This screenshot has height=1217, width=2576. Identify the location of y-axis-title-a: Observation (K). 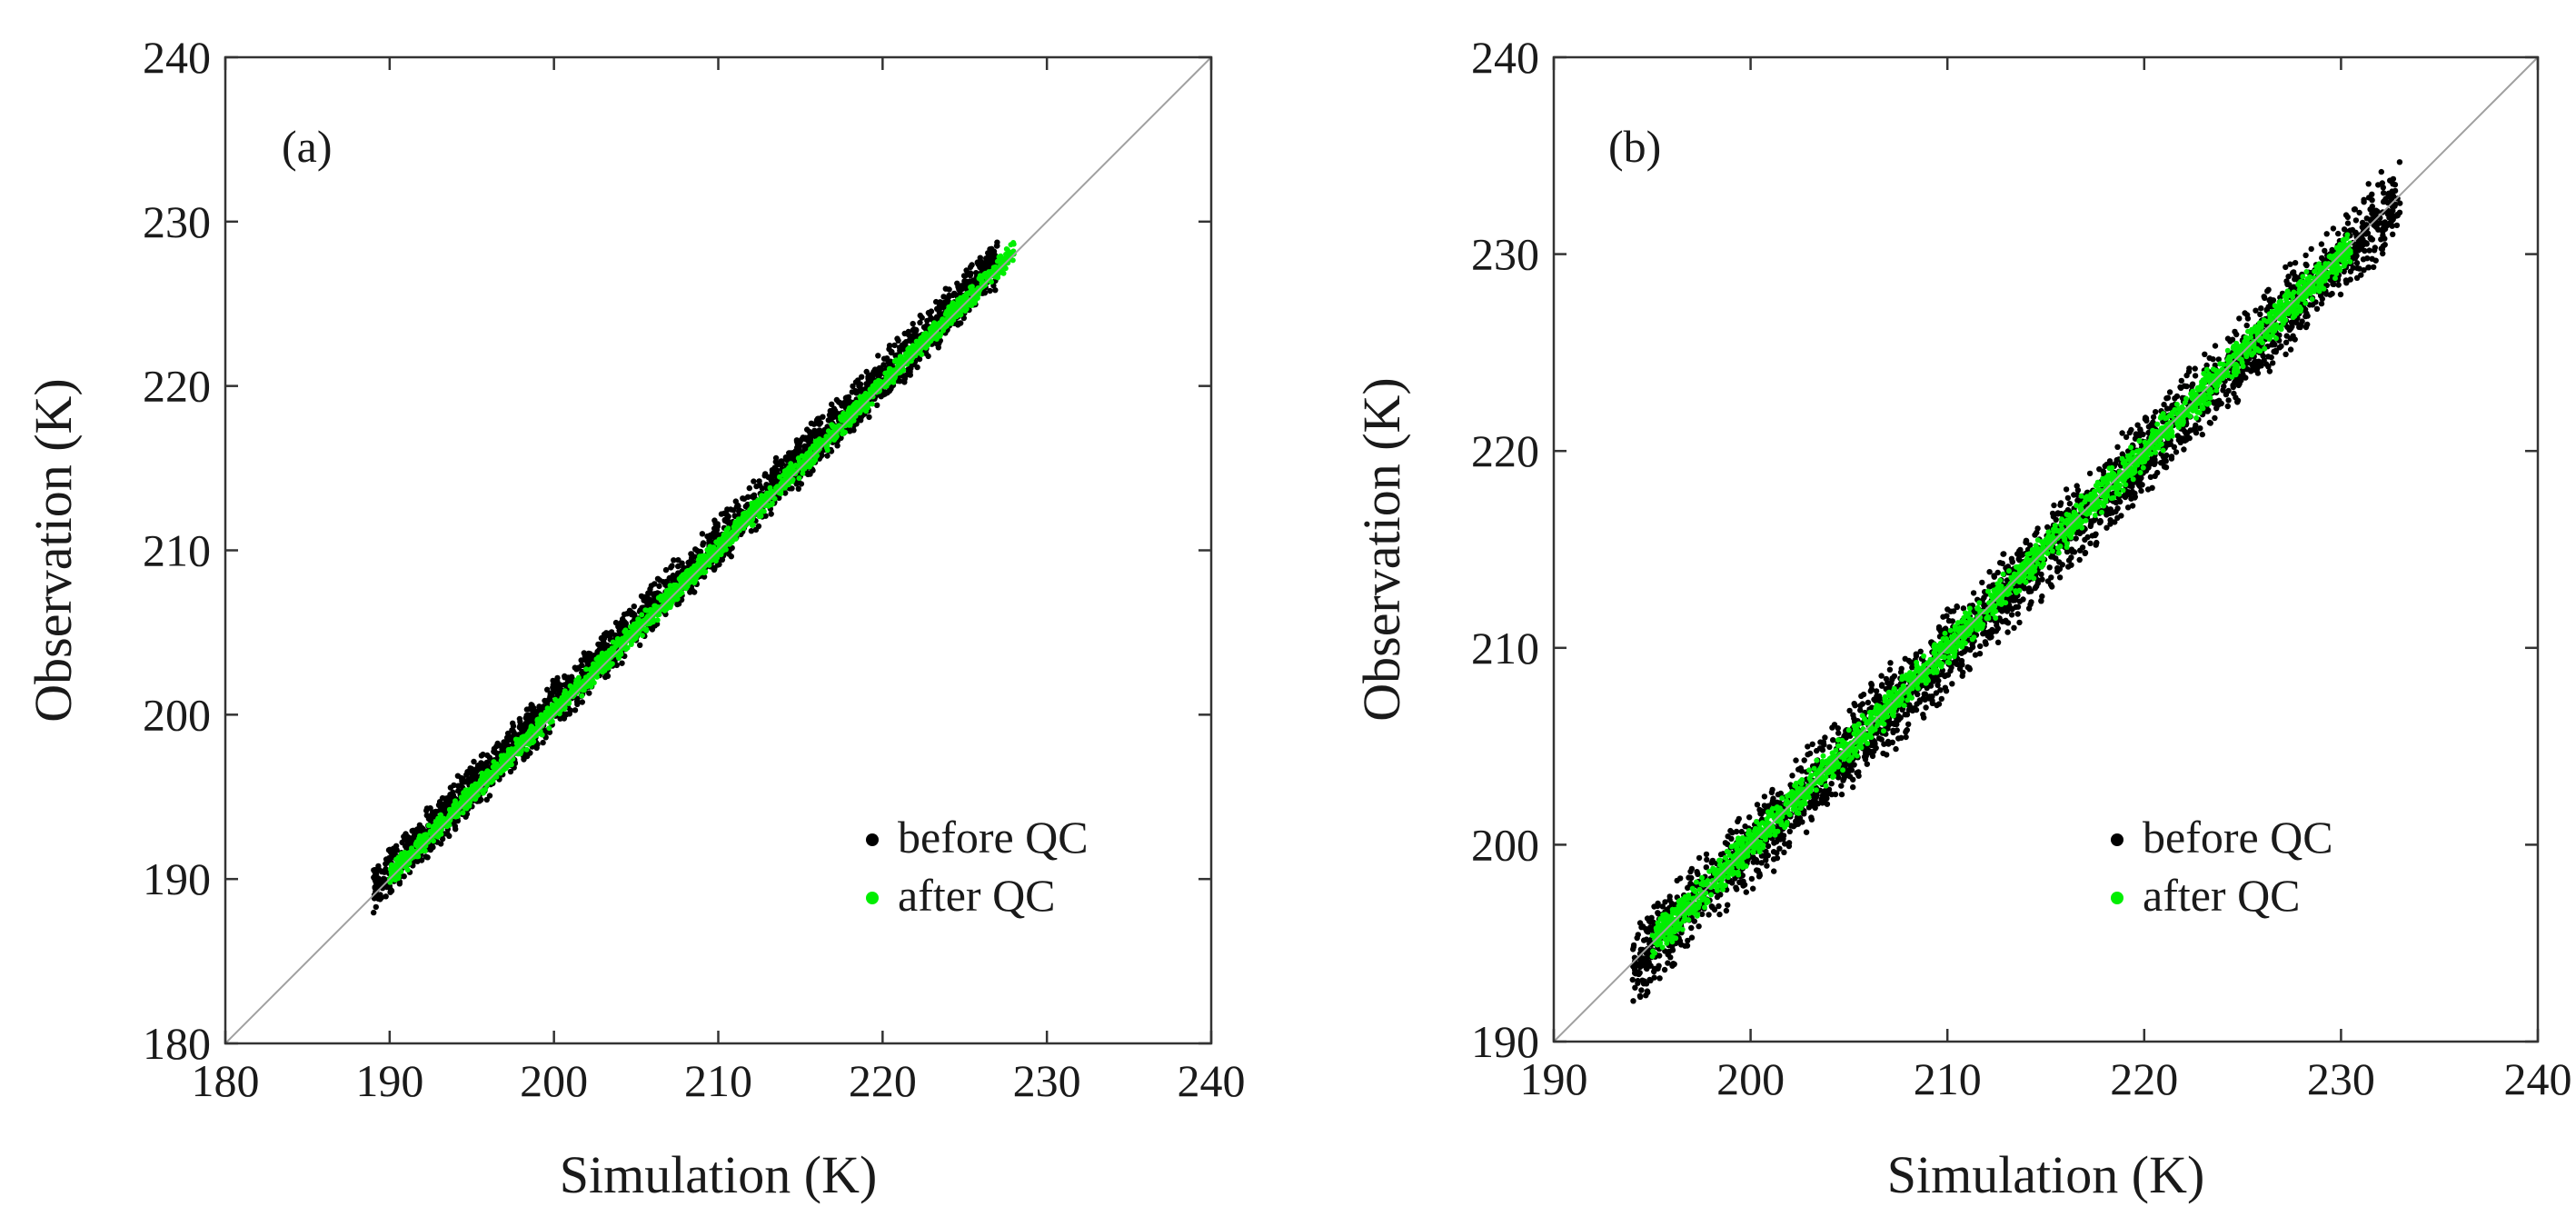
(53, 550).